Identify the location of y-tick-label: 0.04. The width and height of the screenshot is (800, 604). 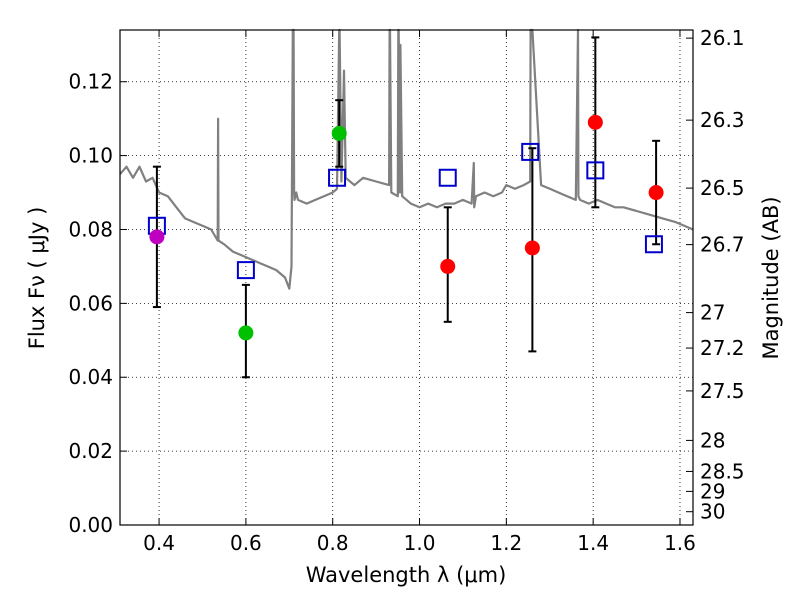
(90, 377).